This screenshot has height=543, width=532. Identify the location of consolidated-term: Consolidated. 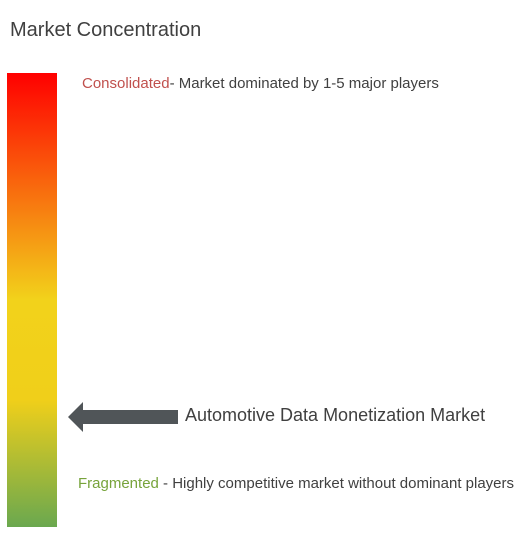
(126, 83).